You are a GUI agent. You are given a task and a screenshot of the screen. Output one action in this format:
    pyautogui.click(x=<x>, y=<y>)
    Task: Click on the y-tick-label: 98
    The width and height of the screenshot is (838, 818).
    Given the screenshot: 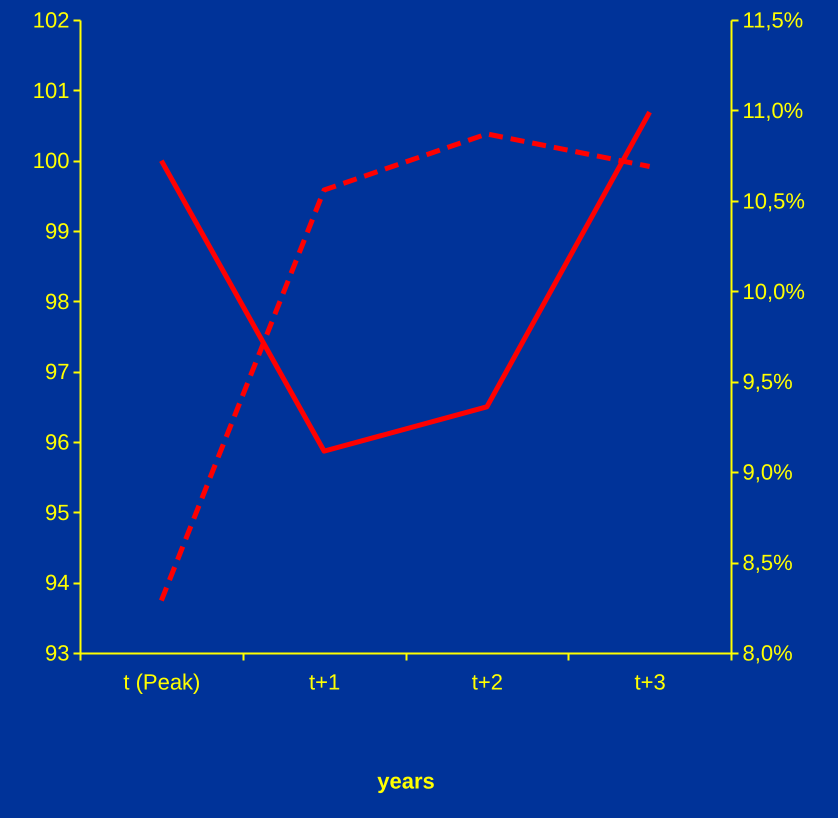 What is the action you would take?
    pyautogui.click(x=57, y=301)
    